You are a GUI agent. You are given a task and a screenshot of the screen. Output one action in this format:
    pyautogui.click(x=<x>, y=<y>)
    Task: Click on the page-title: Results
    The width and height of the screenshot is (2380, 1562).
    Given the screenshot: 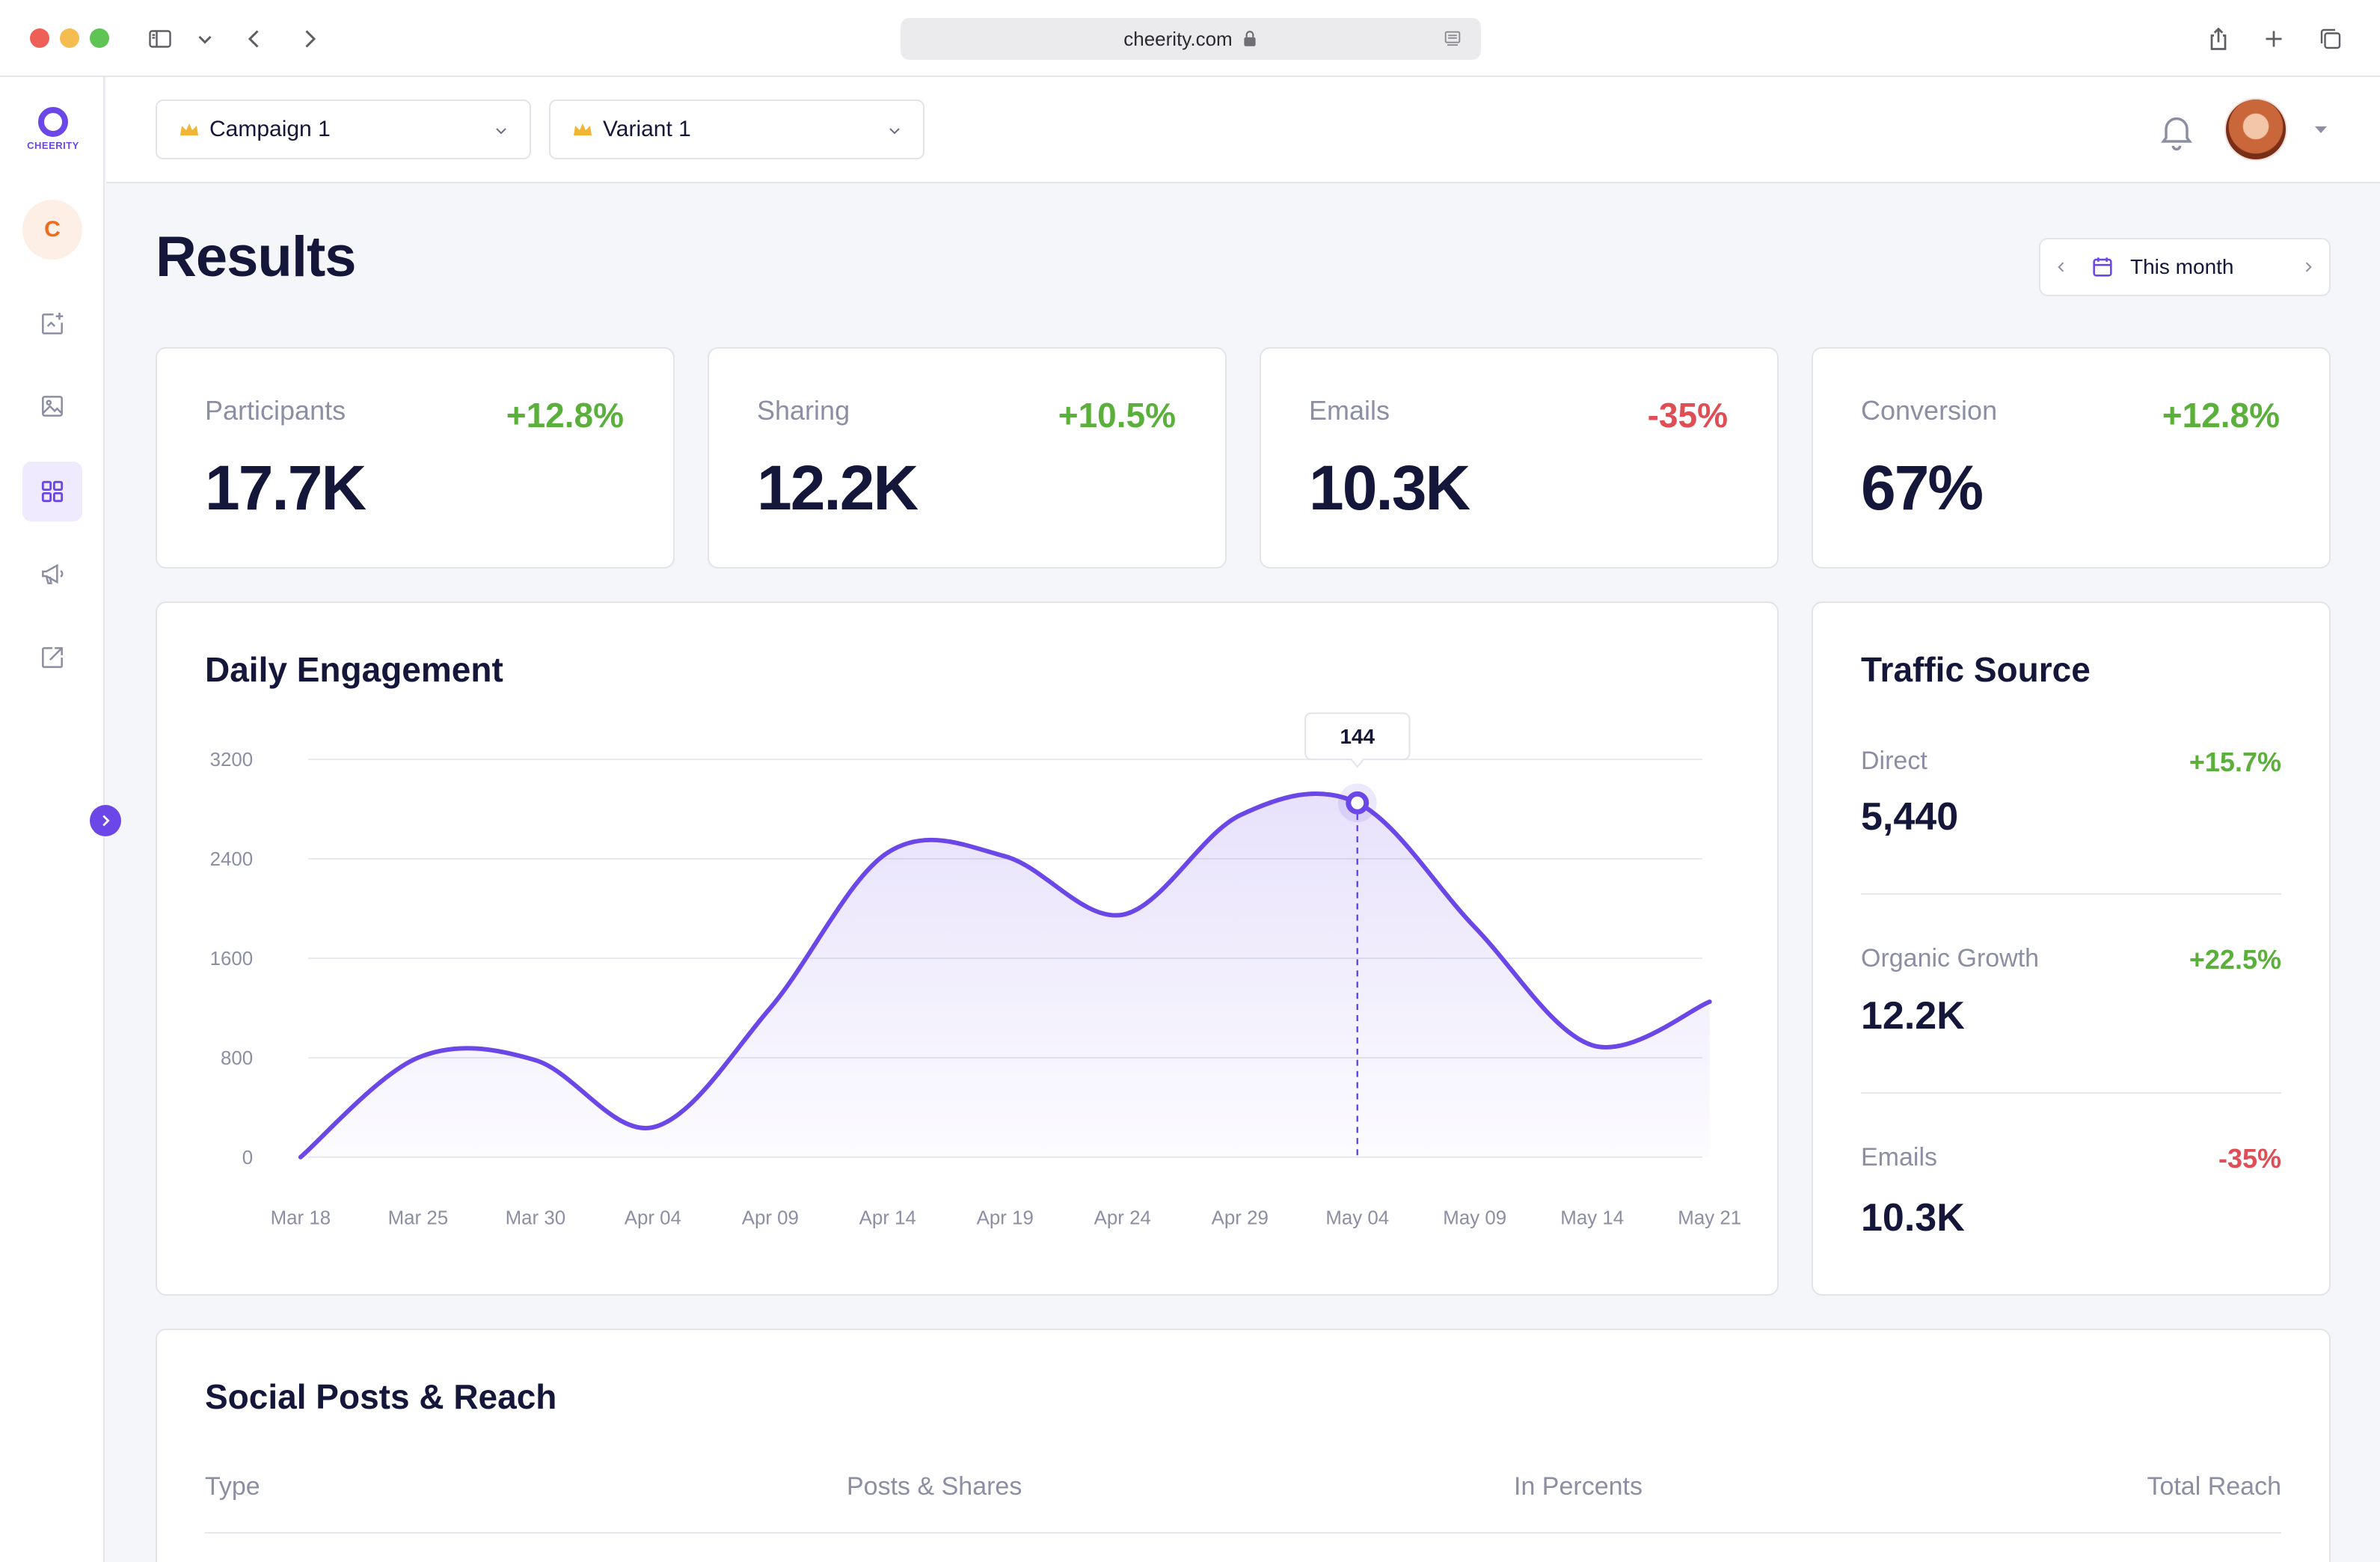 What is the action you would take?
    pyautogui.click(x=256, y=257)
    